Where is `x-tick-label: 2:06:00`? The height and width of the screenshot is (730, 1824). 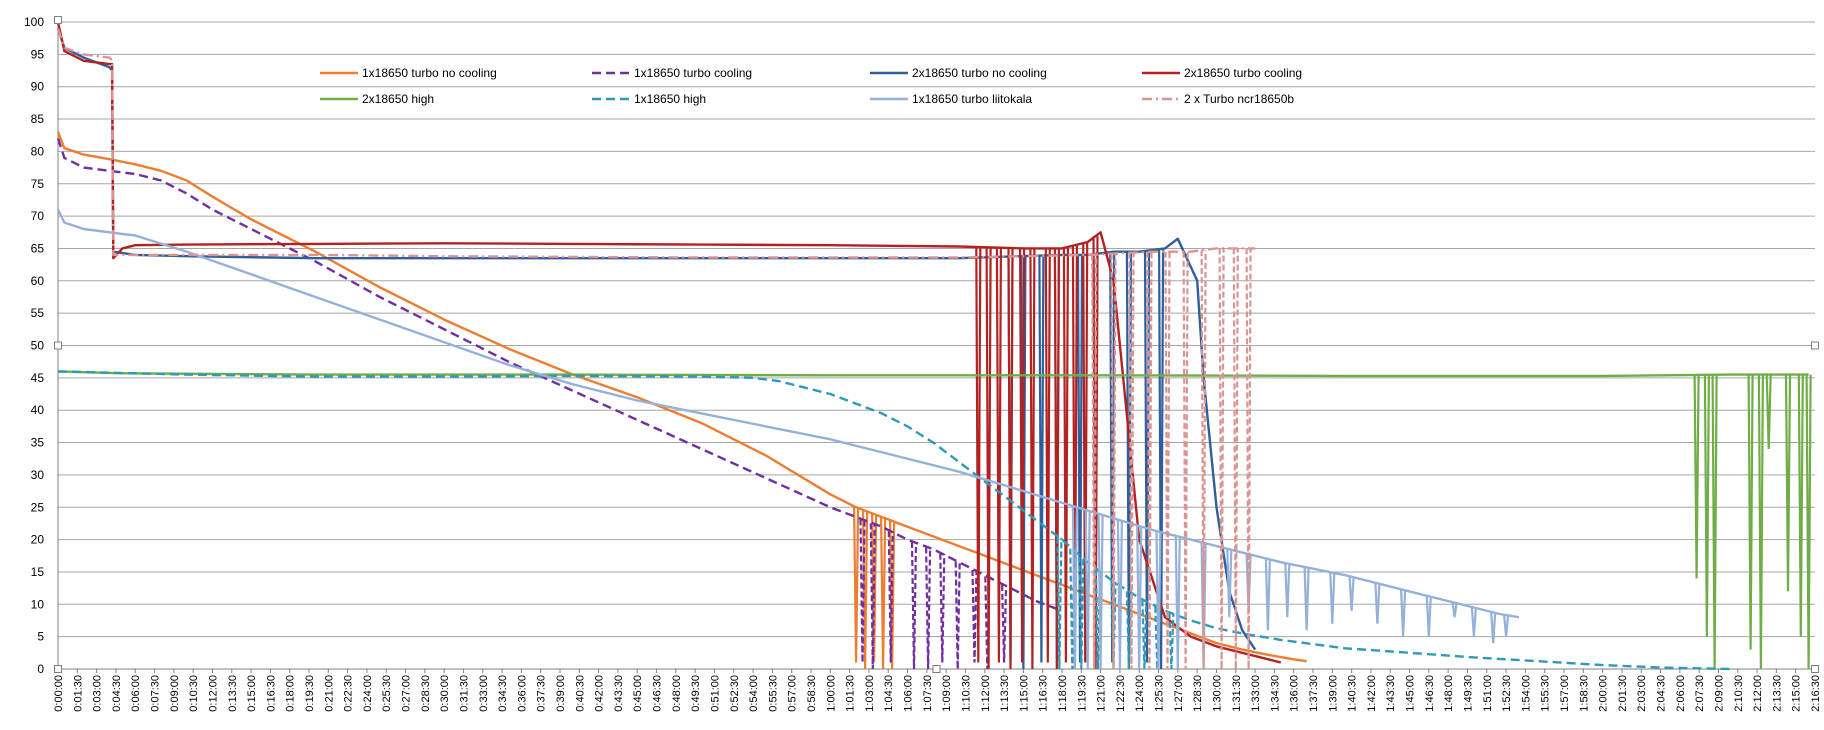 x-tick-label: 2:06:00 is located at coordinates (1681, 693).